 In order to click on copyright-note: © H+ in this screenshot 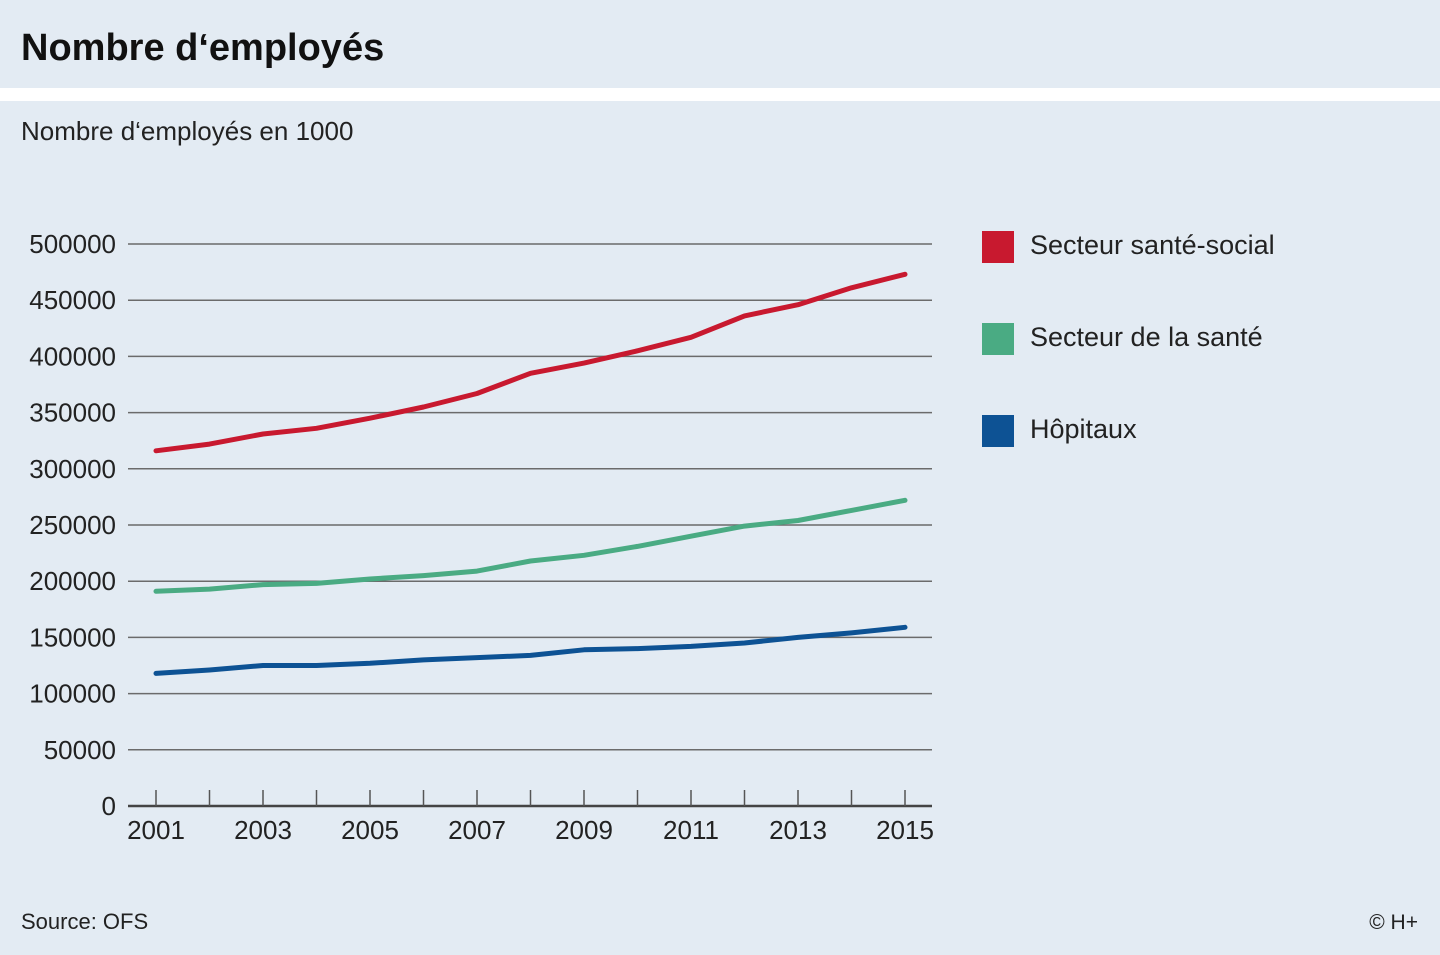, I will do `click(1393, 922)`.